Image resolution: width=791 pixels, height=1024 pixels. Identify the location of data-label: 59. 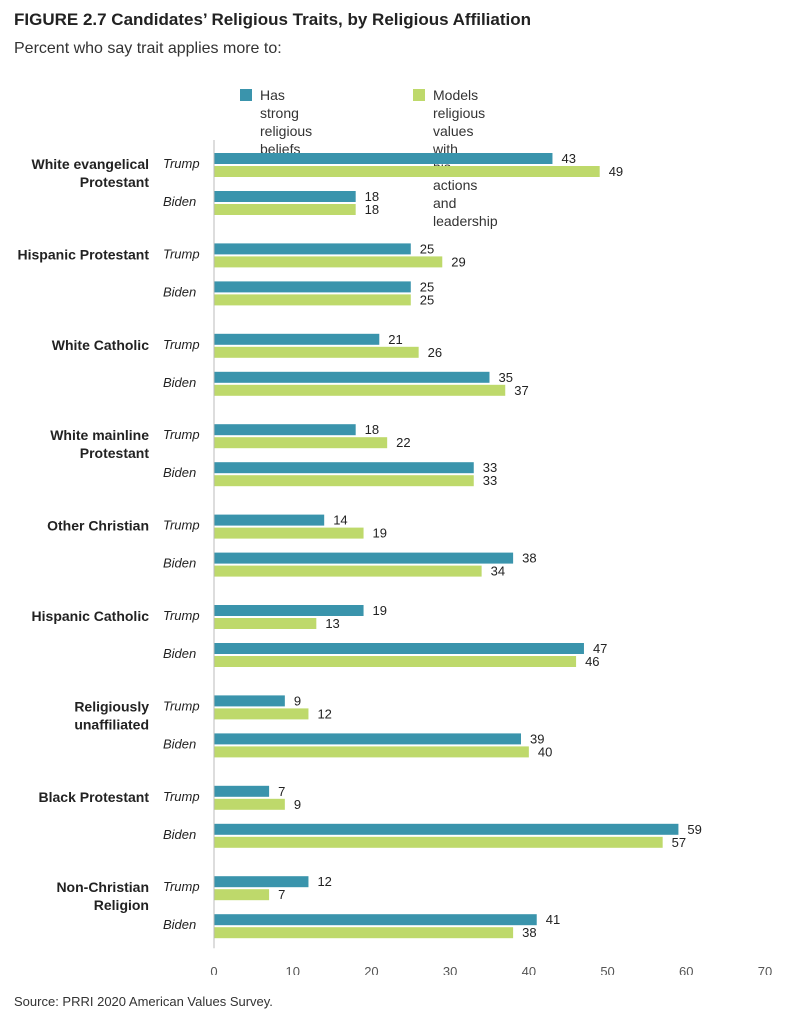
(694, 829).